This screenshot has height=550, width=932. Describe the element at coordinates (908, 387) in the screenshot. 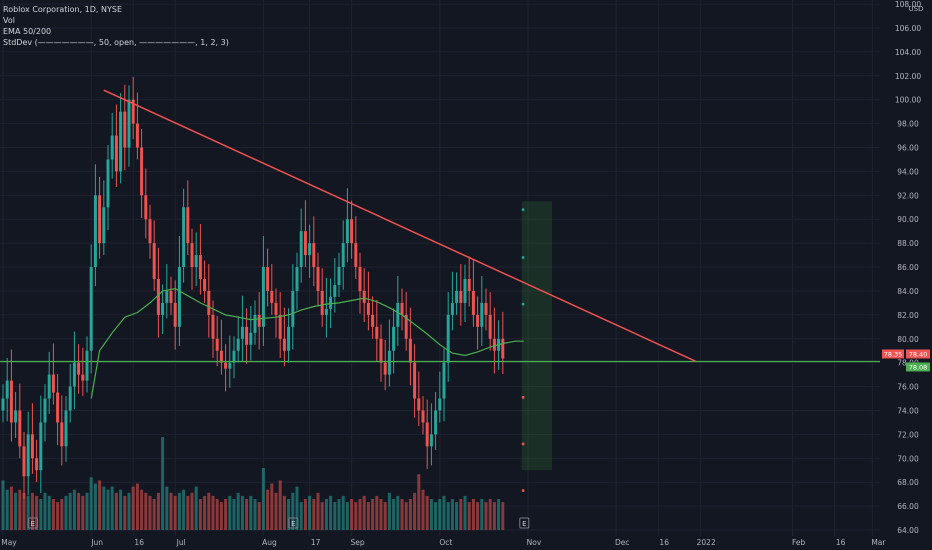

I see `price-tick-label: 76.00` at that location.